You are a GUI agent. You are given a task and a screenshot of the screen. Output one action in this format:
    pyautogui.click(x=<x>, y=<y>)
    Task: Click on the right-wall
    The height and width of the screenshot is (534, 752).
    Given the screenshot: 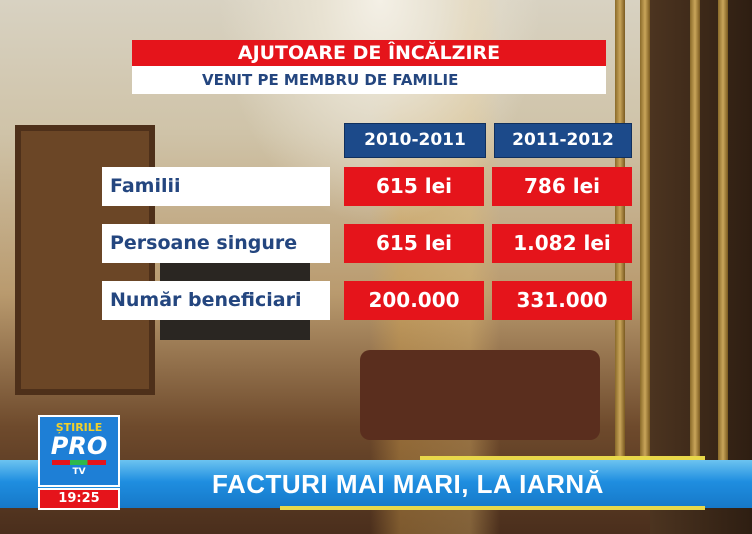 What is the action you would take?
    pyautogui.click(x=701, y=267)
    